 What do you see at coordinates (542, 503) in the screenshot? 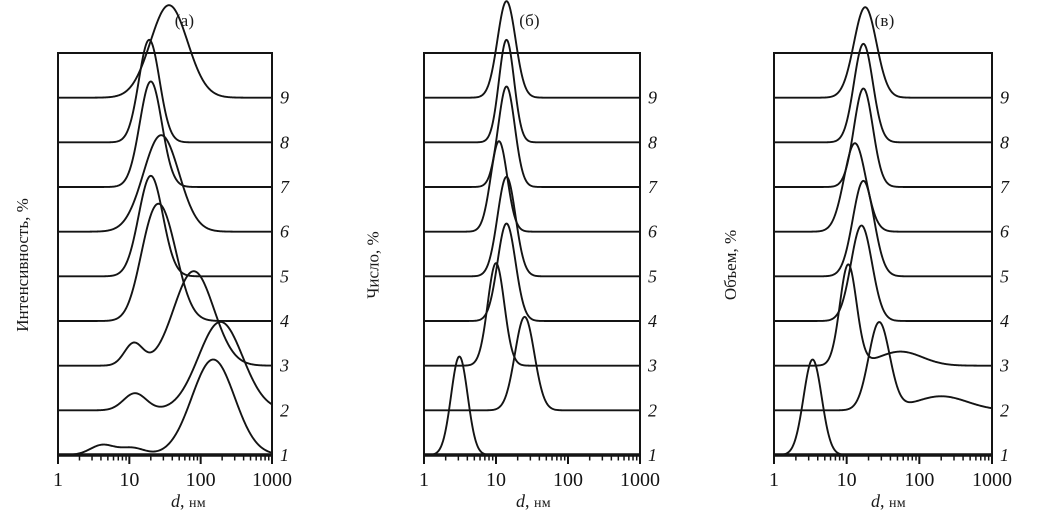
I see `panel-b-x-unit: нм` at bounding box center [542, 503].